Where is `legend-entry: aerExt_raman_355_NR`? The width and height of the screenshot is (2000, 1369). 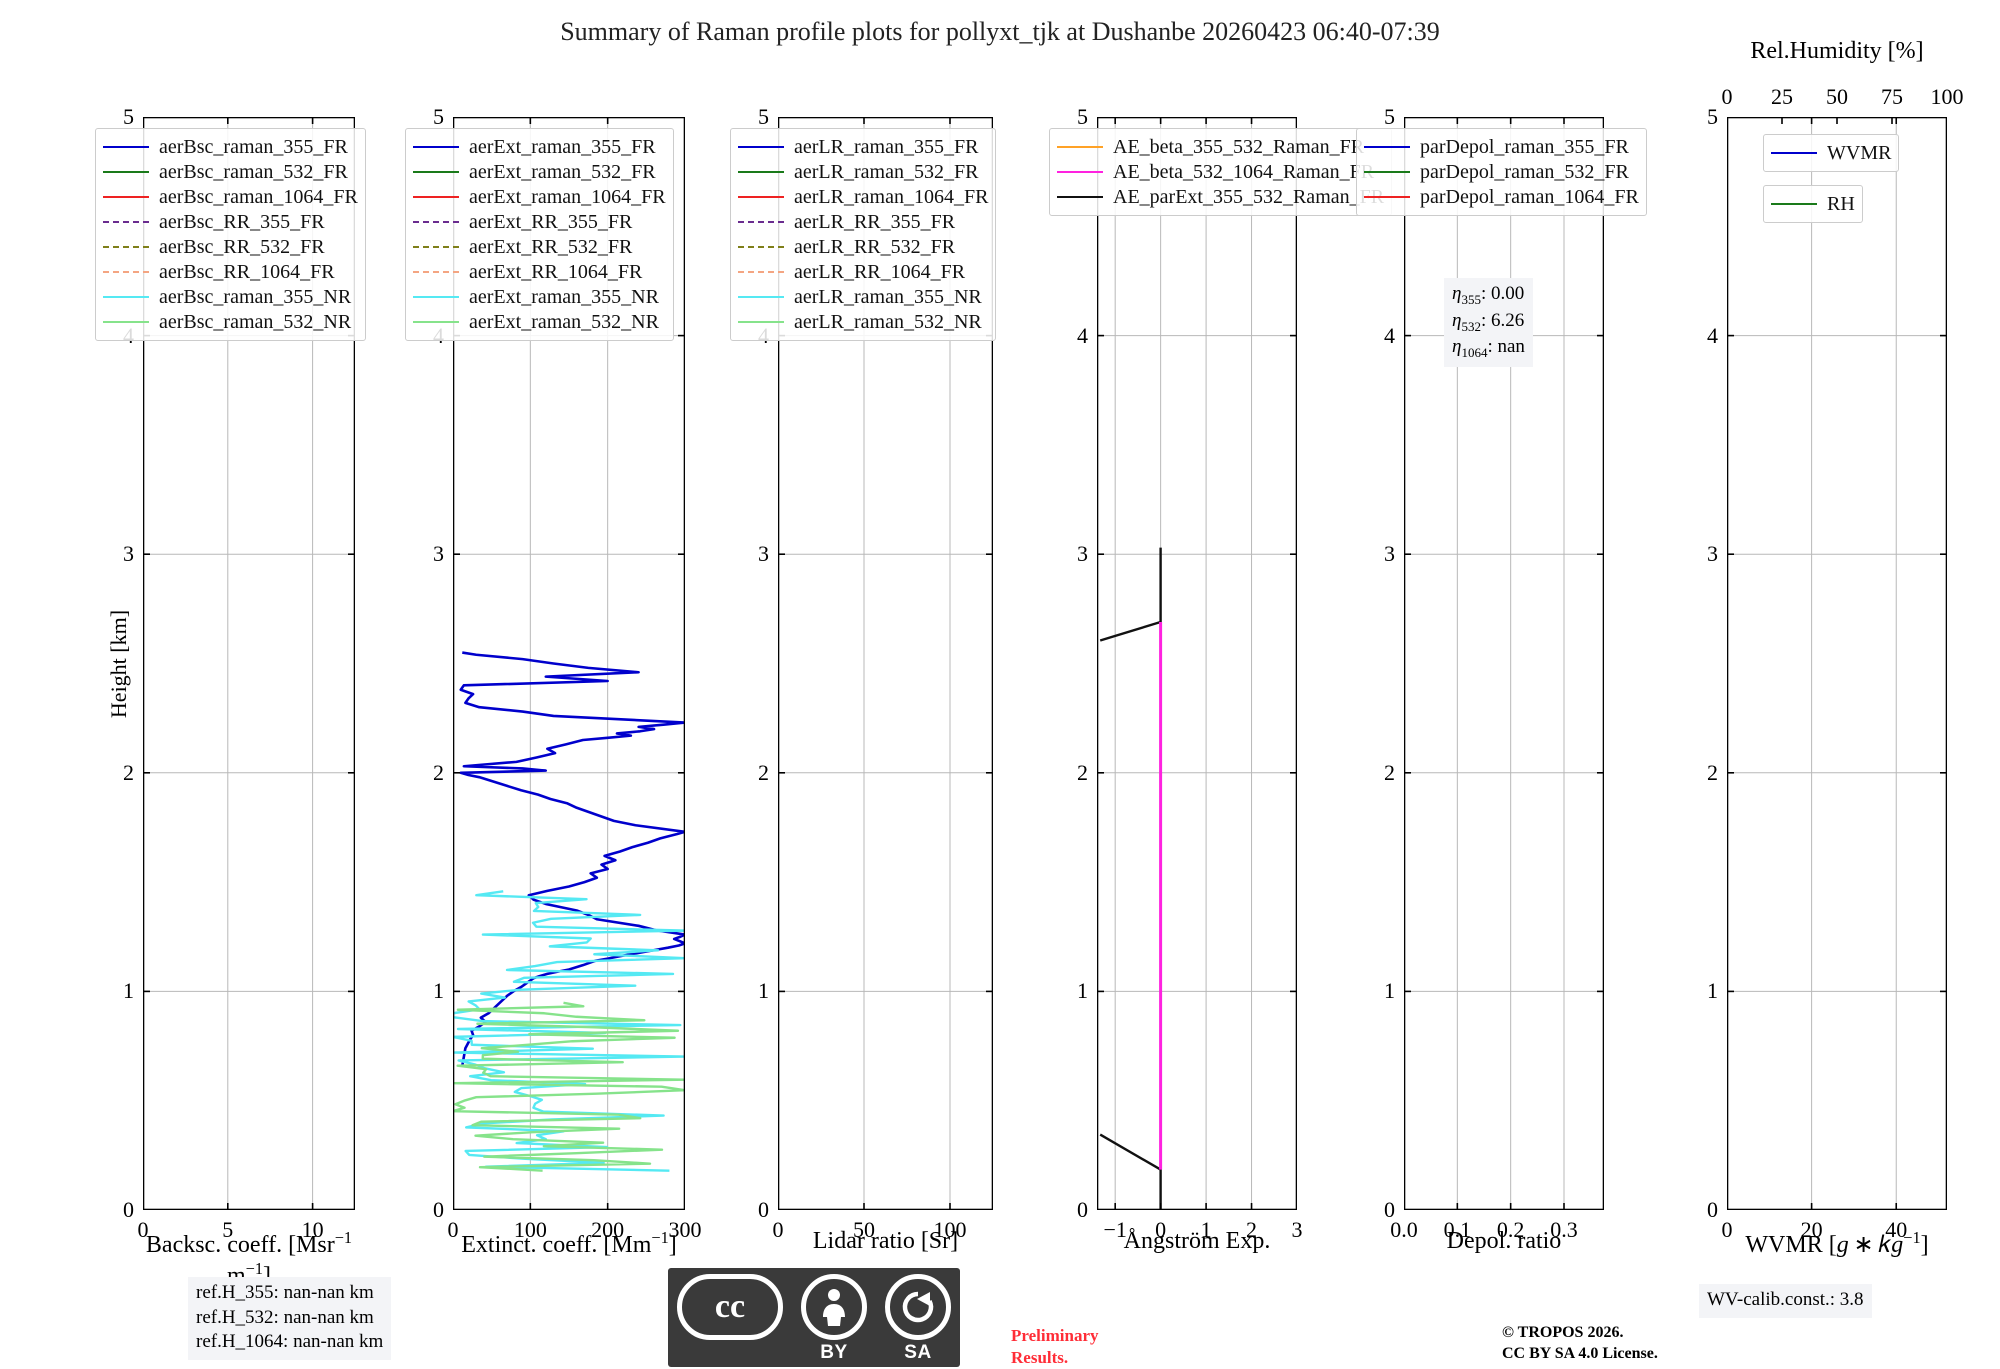
legend-entry: aerExt_raman_355_NR is located at coordinates (539, 296).